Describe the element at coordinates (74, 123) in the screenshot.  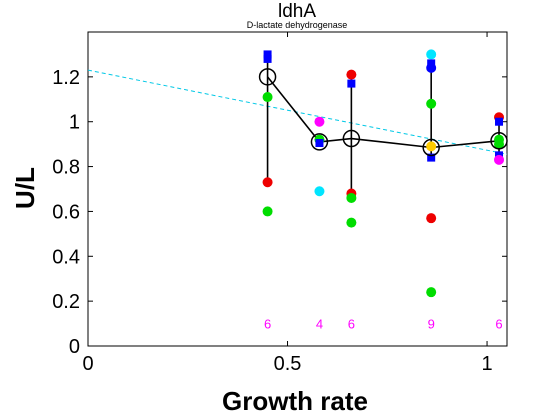
I see `y-tick-label: 1` at that location.